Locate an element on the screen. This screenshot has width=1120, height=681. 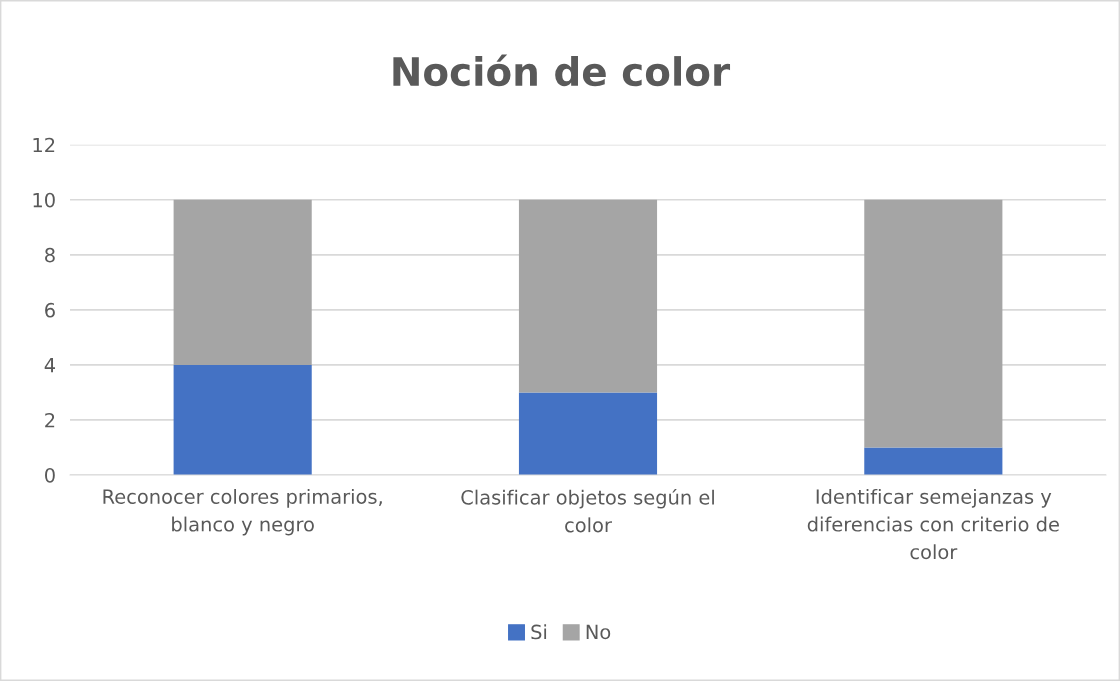
y-tick-label: 12 is located at coordinates (44, 145).